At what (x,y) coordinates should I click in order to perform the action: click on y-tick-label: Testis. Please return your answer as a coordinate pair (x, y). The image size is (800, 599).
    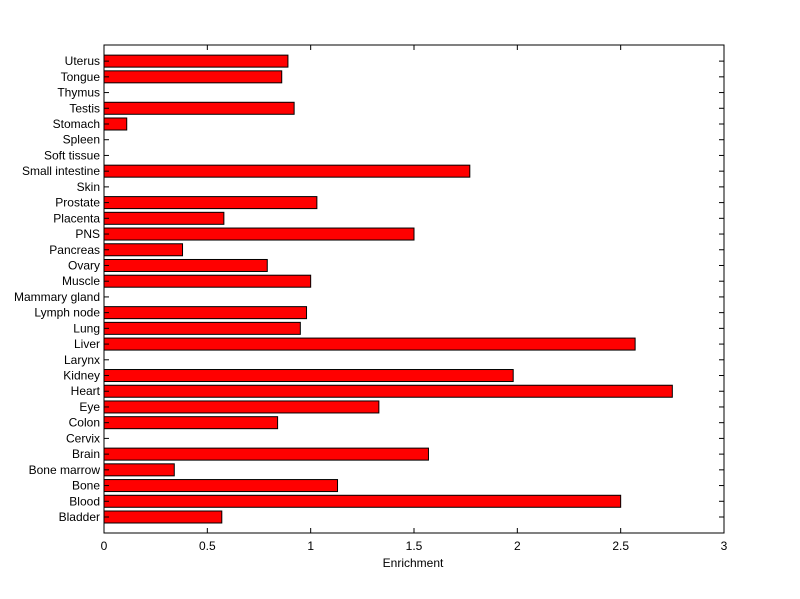
    Looking at the image, I should click on (84, 108).